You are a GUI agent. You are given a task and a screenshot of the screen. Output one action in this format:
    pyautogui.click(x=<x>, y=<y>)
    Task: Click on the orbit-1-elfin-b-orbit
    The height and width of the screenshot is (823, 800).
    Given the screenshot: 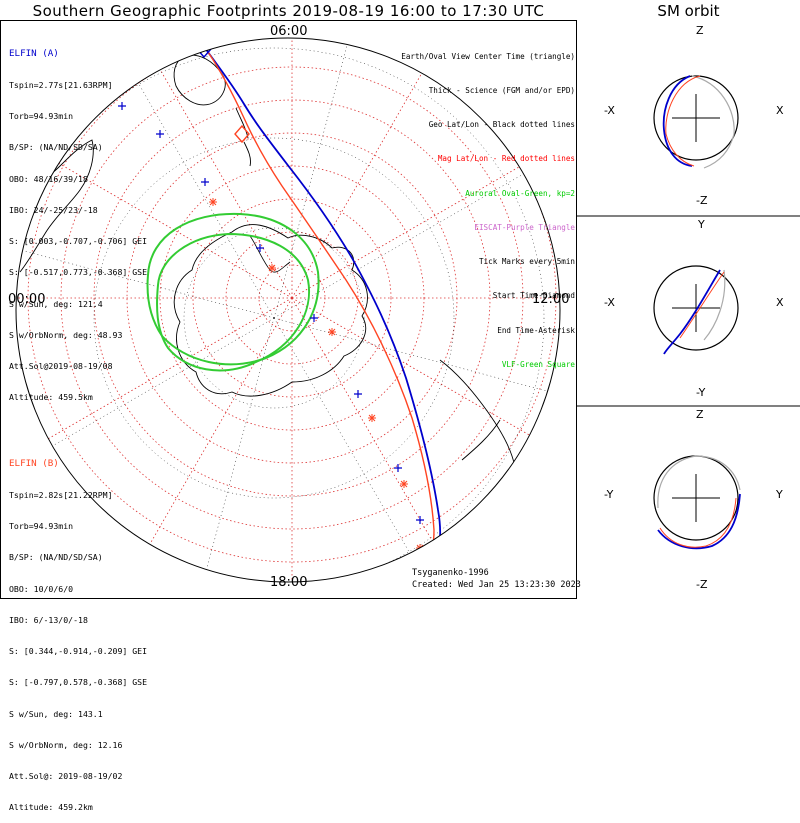 What is the action you would take?
    pyautogui.click(x=683, y=121)
    